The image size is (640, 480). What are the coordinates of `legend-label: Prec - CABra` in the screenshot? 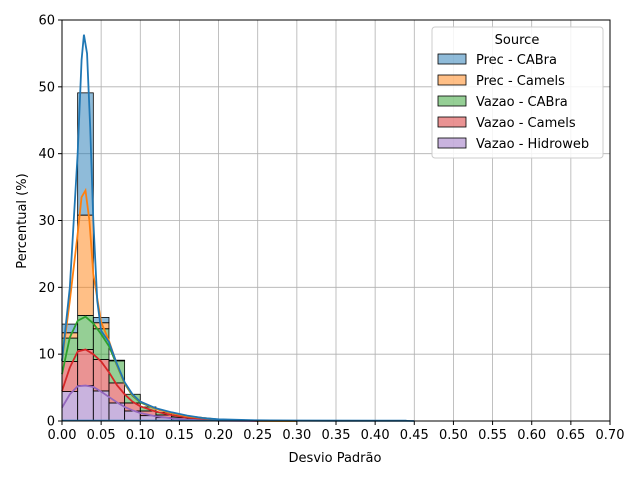 It's located at (516, 60).